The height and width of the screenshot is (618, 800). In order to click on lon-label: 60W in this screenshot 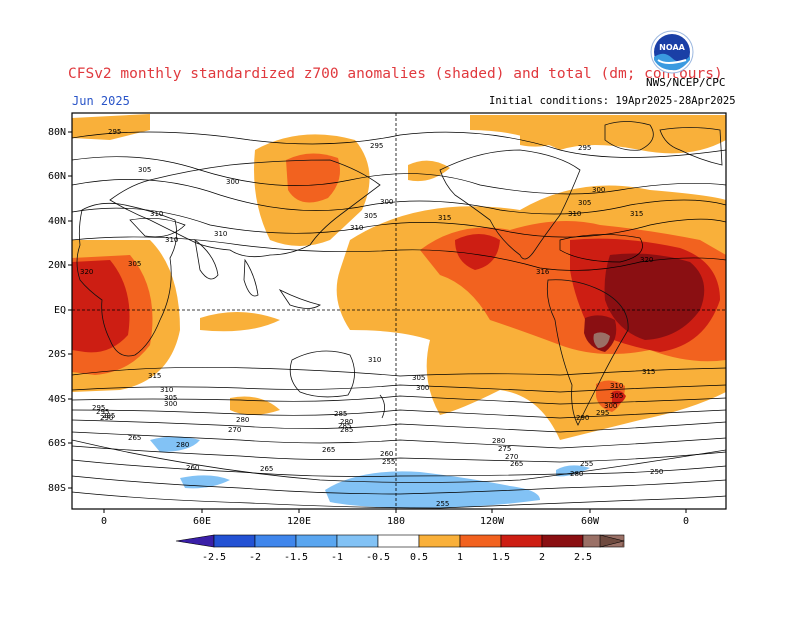, I will do `click(590, 521)`.